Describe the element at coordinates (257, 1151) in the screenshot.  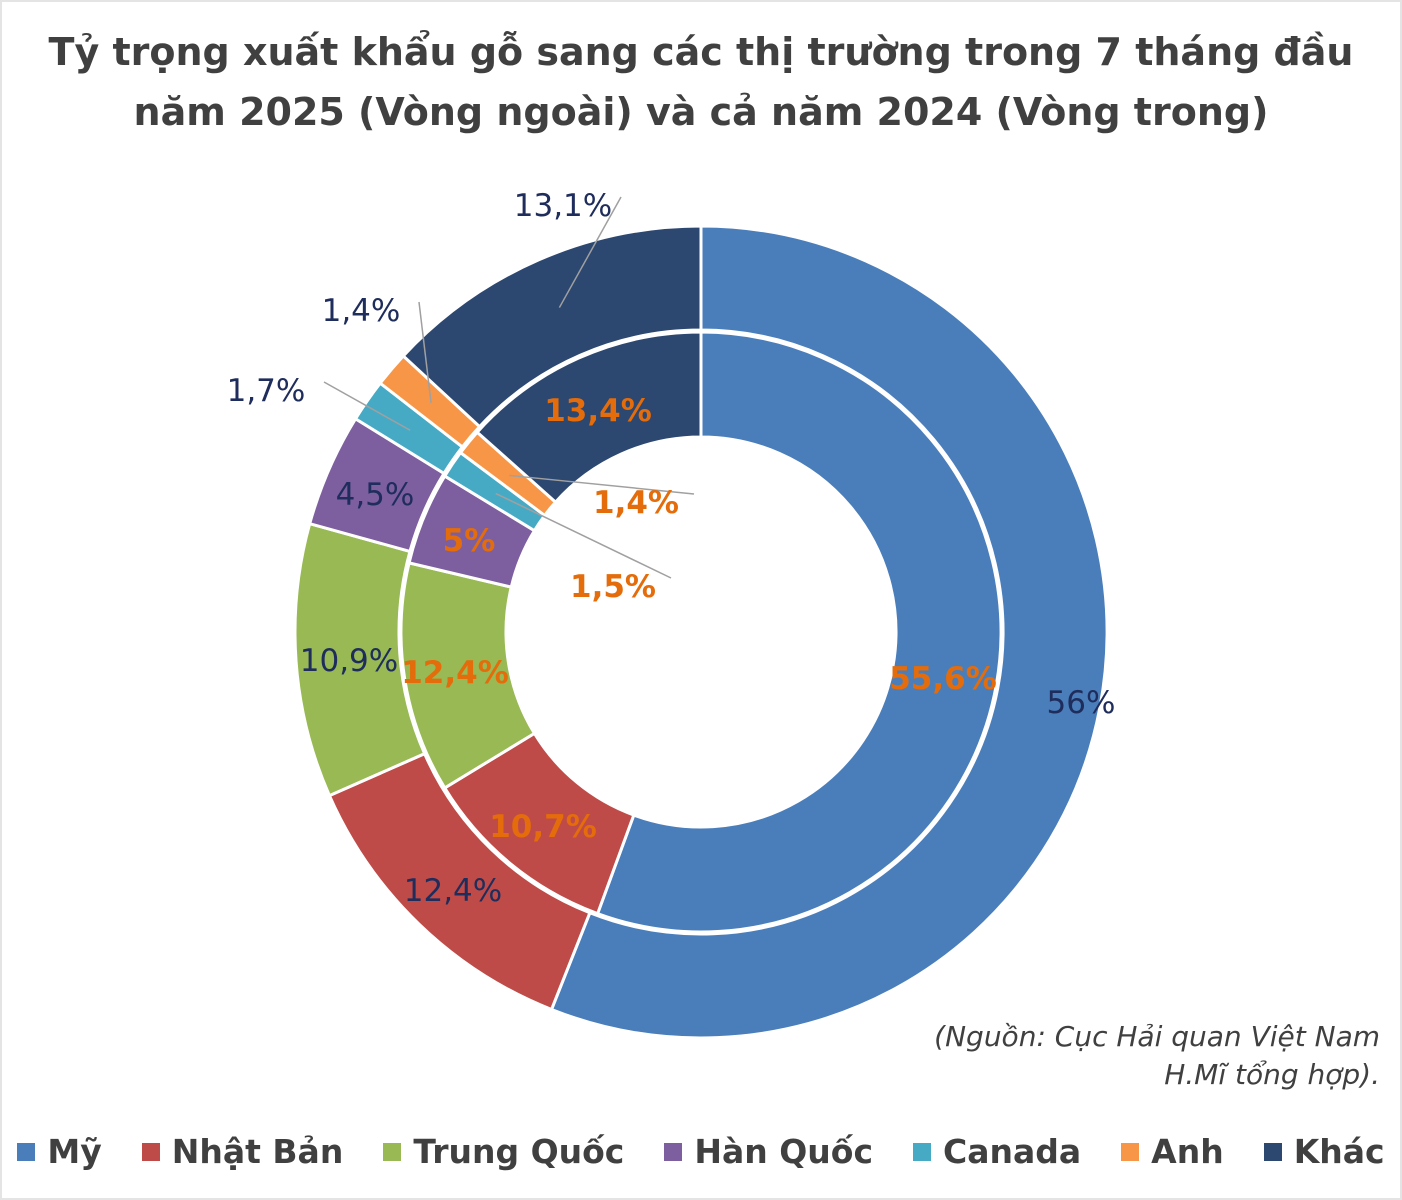
I see `legend-label: Nhật Bản` at that location.